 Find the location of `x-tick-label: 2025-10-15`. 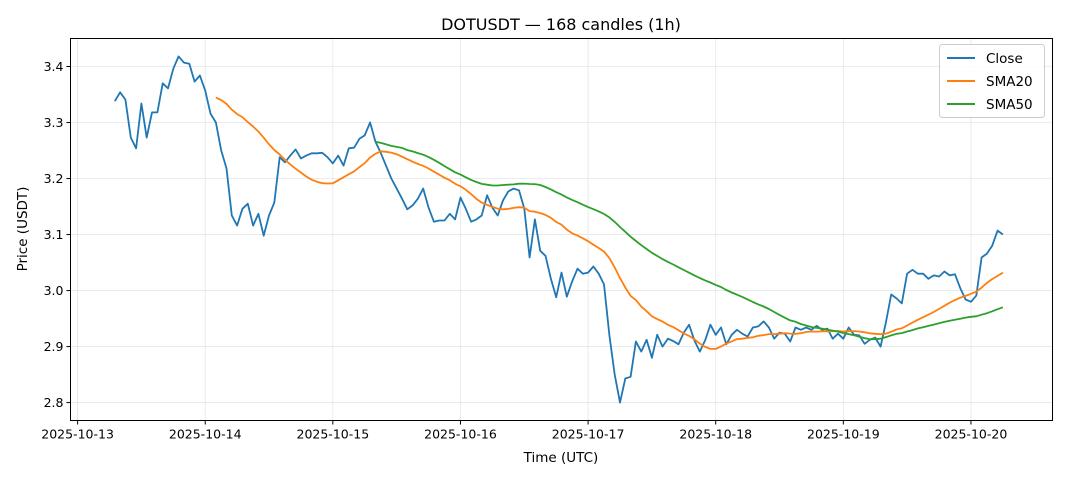

x-tick-label: 2025-10-15 is located at coordinates (333, 434).